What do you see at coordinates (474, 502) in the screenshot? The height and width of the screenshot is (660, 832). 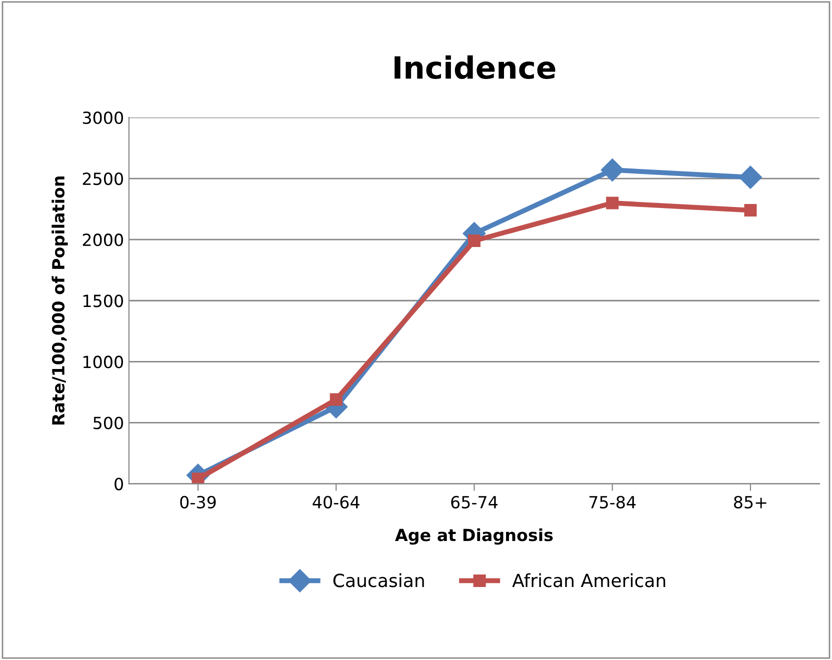 I see `x-tick-label: 65-74` at bounding box center [474, 502].